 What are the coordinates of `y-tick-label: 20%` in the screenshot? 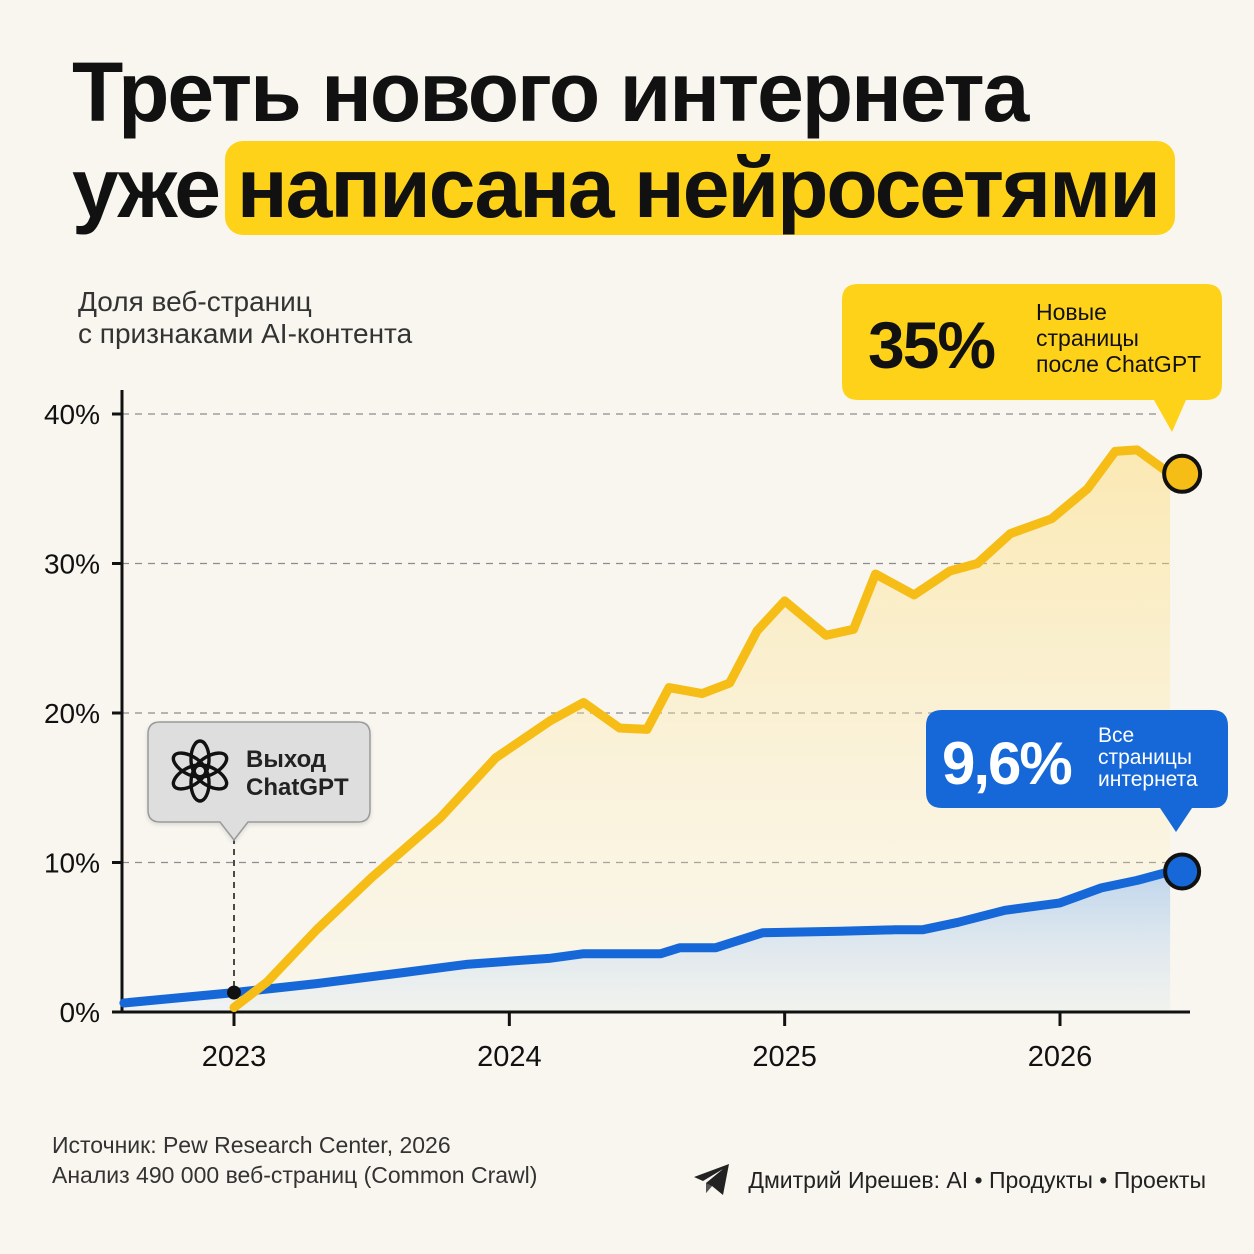 It's located at (72, 713).